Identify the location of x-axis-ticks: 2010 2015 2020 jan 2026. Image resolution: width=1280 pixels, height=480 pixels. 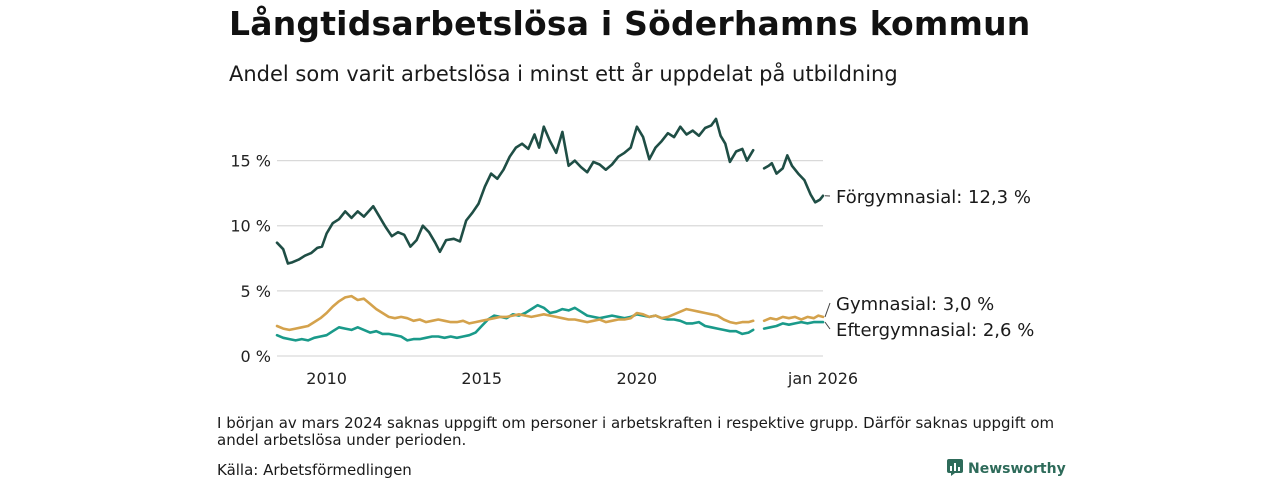
(582, 378).